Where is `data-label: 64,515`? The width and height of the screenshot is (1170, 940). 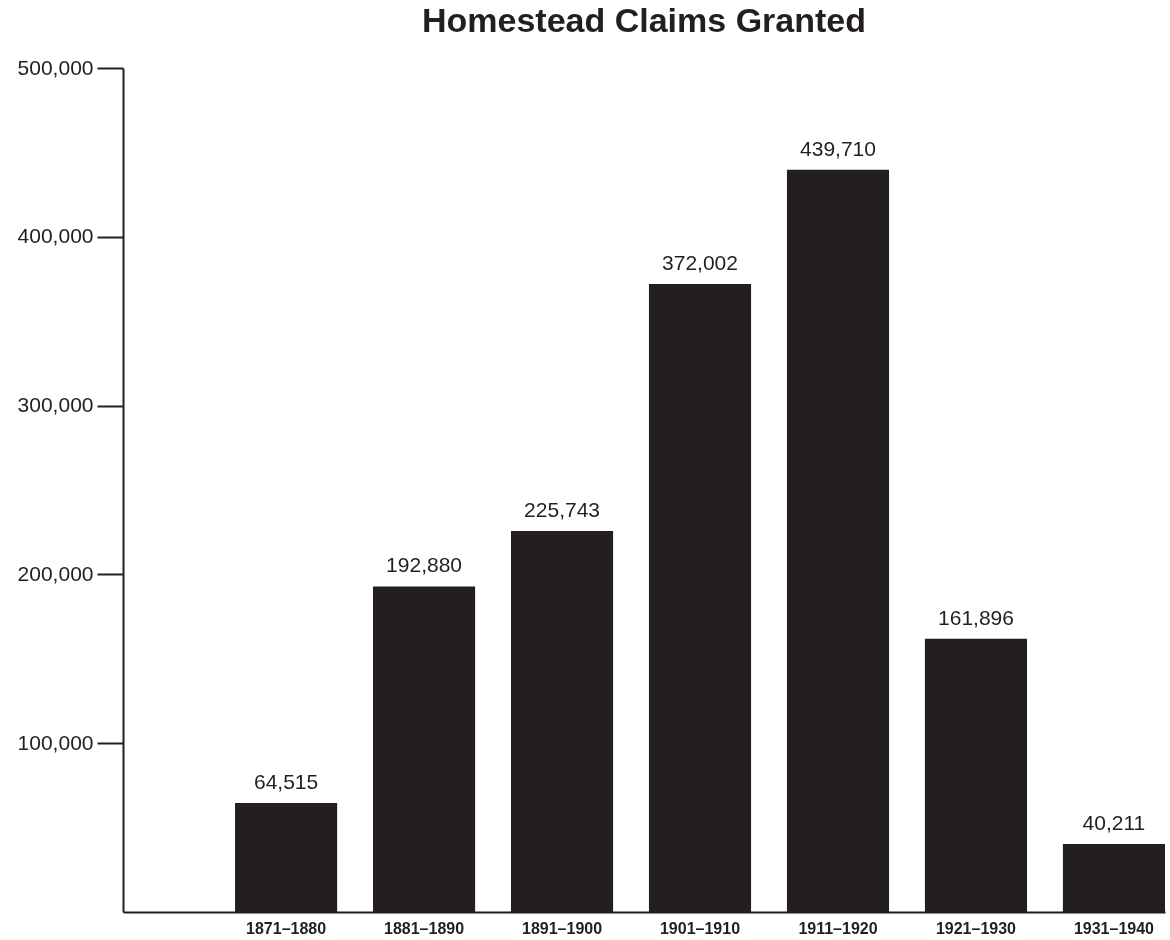 data-label: 64,515 is located at coordinates (286, 782).